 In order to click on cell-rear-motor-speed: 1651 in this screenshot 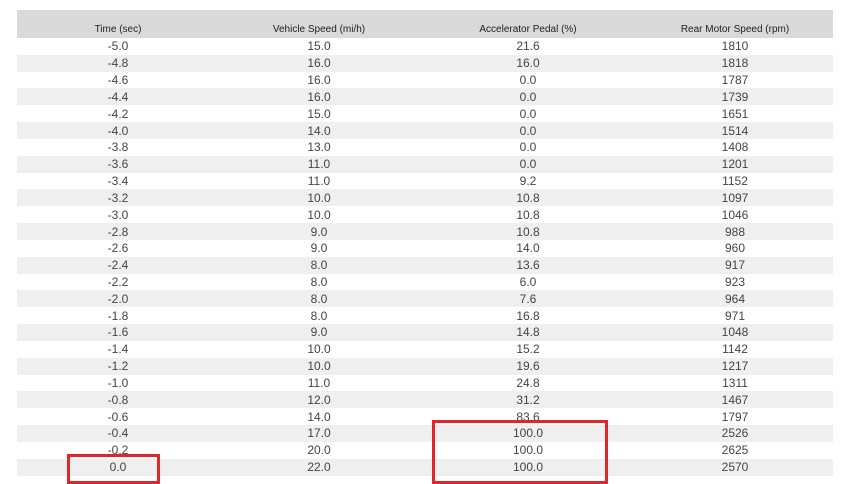, I will do `click(735, 113)`.